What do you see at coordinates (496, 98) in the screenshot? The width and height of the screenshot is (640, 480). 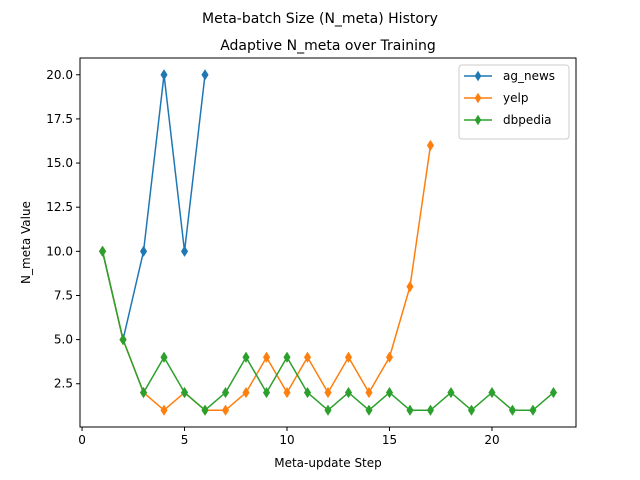 I see `legend-item: yelp` at bounding box center [496, 98].